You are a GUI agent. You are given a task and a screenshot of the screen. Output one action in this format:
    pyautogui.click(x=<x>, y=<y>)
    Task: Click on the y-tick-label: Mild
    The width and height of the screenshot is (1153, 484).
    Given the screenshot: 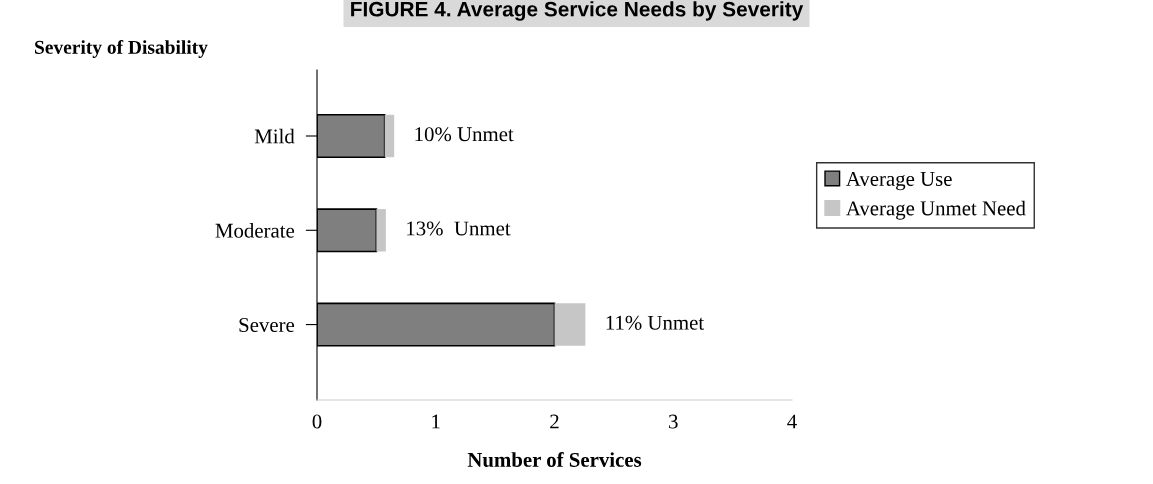 What is the action you would take?
    pyautogui.click(x=274, y=136)
    